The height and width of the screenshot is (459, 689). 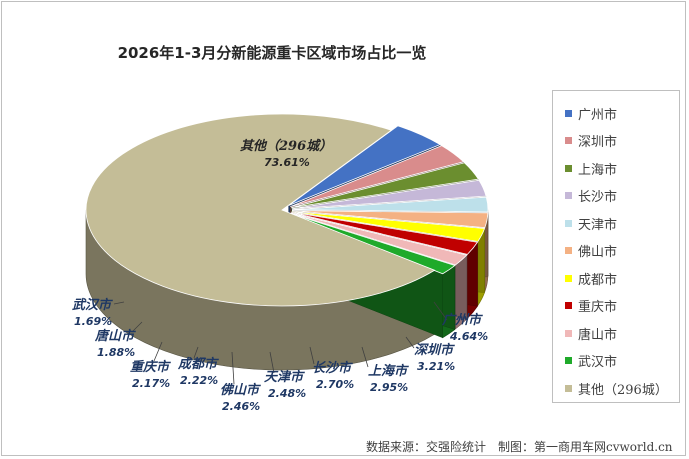 I want to click on slice-guangzhou, so click(x=364, y=165).